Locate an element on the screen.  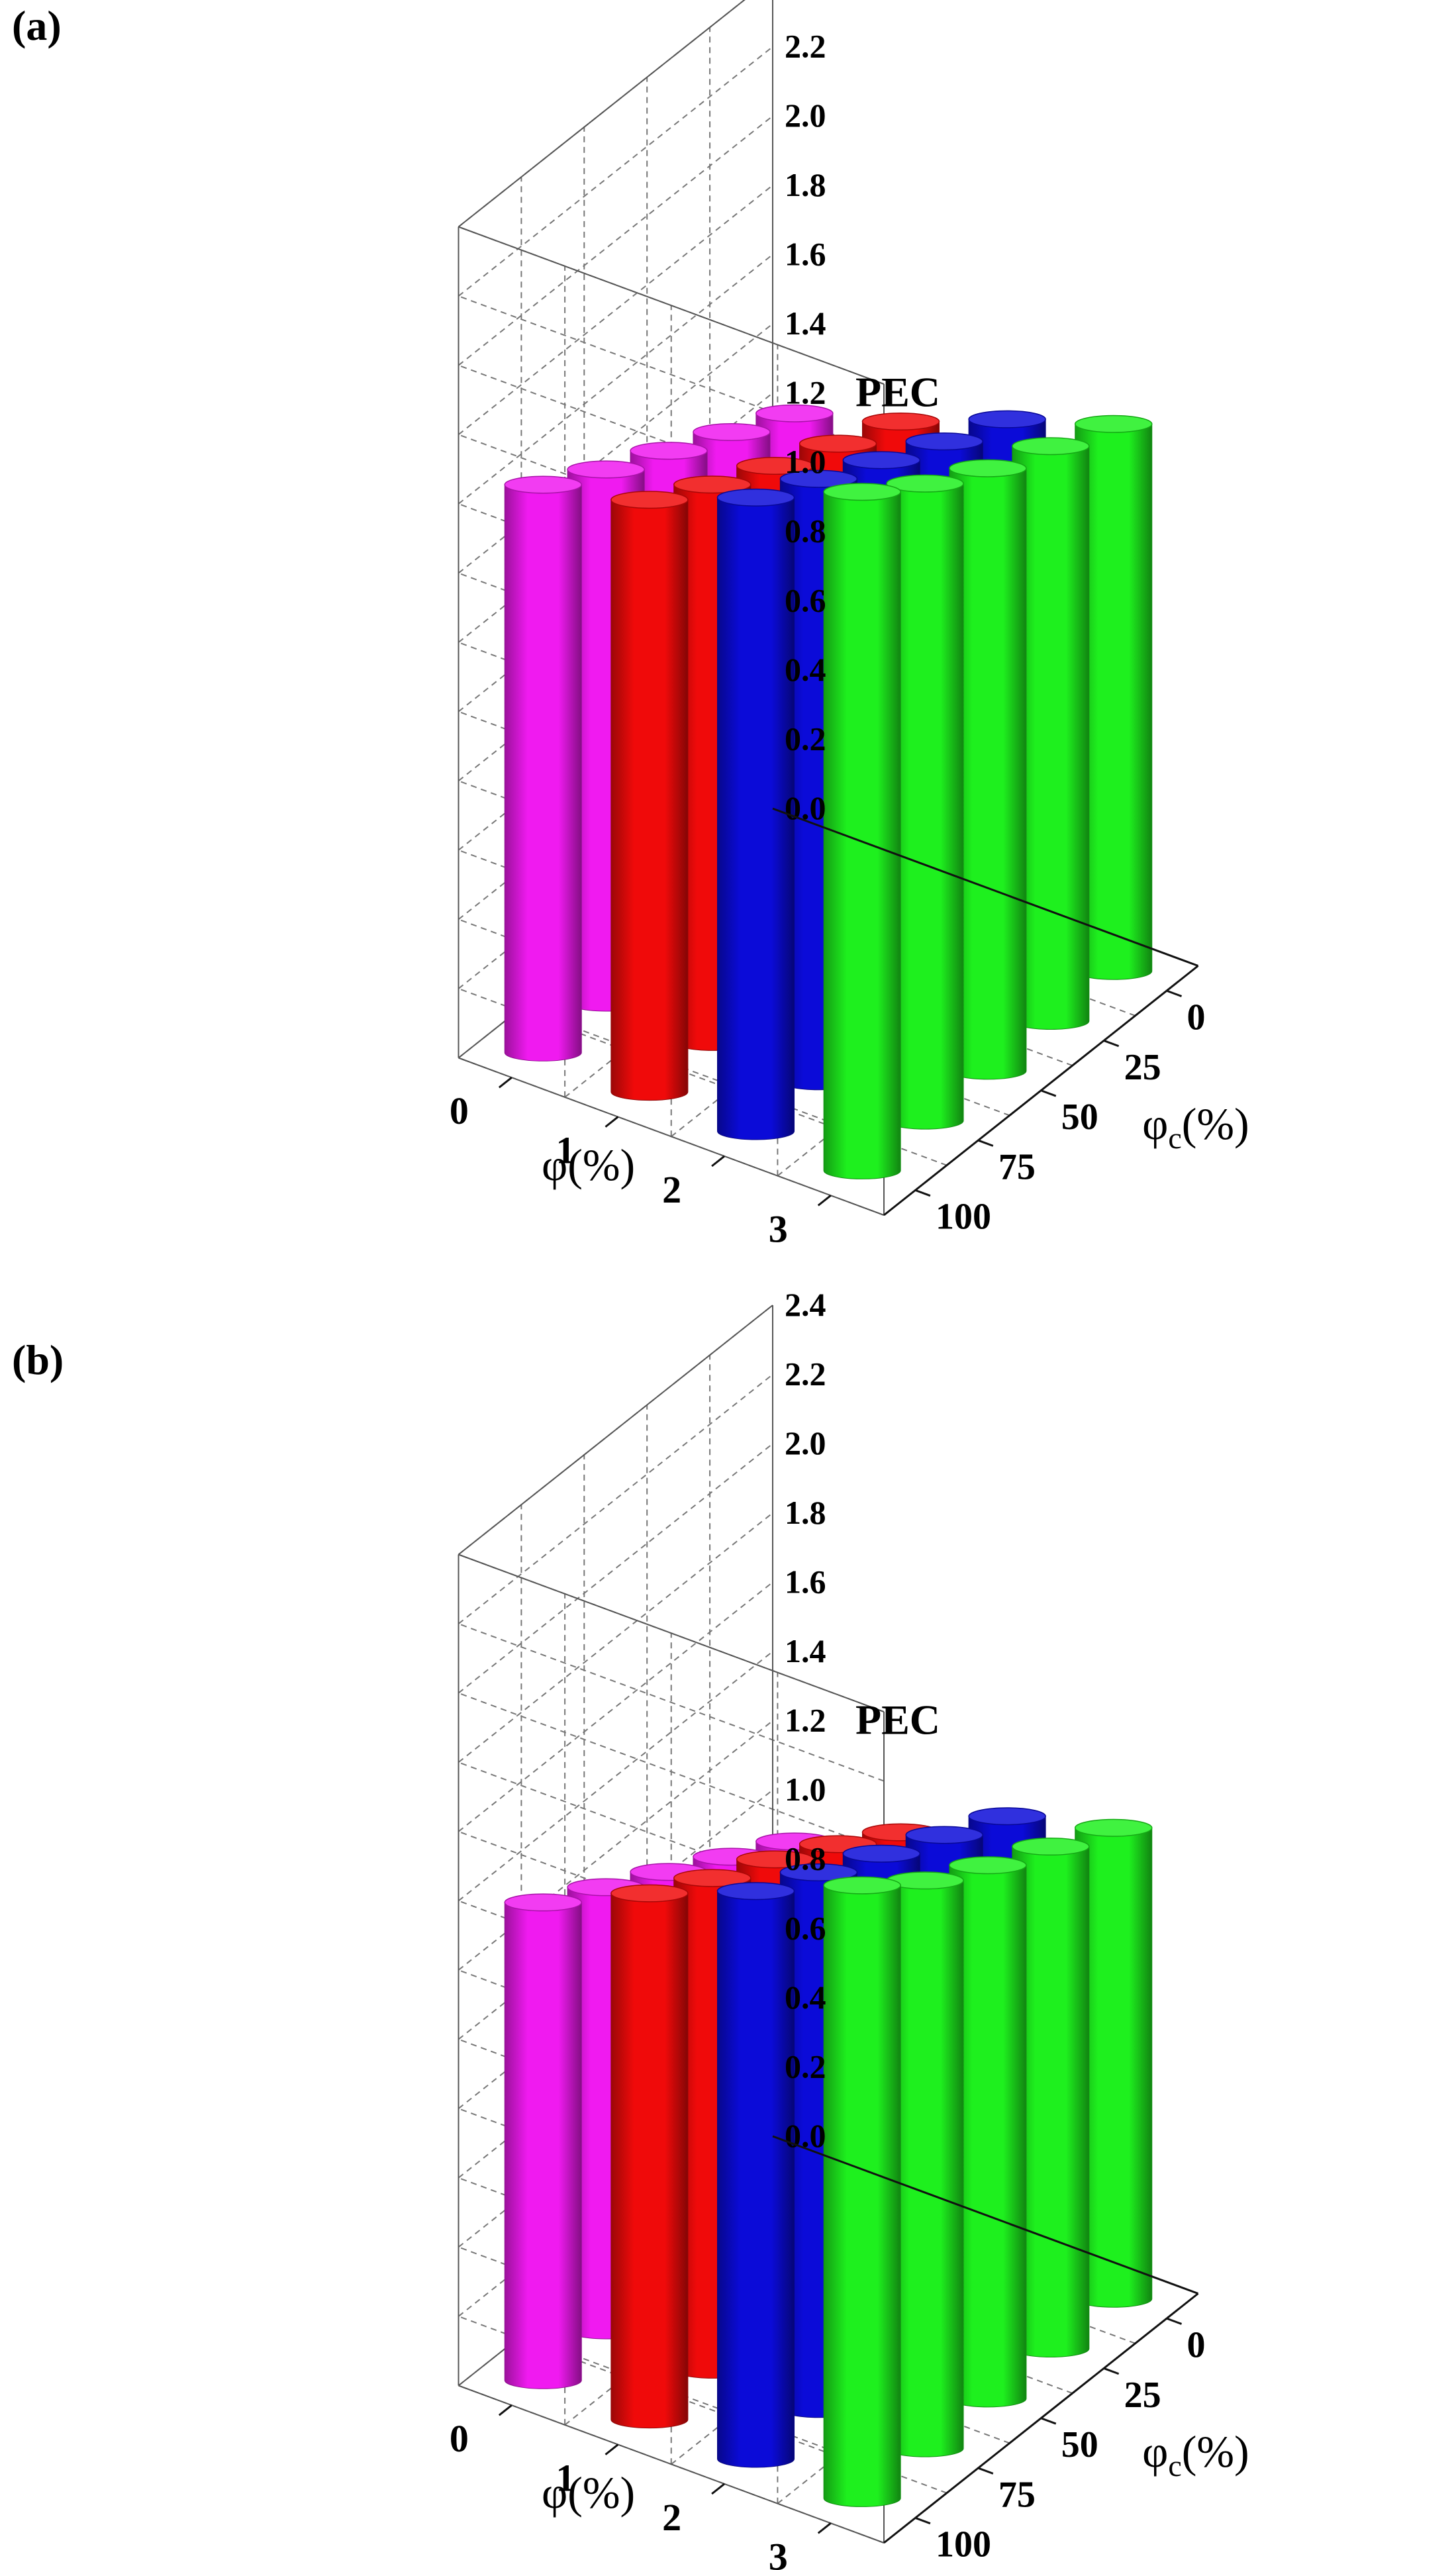
panel-label: (a) is located at coordinates (37, 25).